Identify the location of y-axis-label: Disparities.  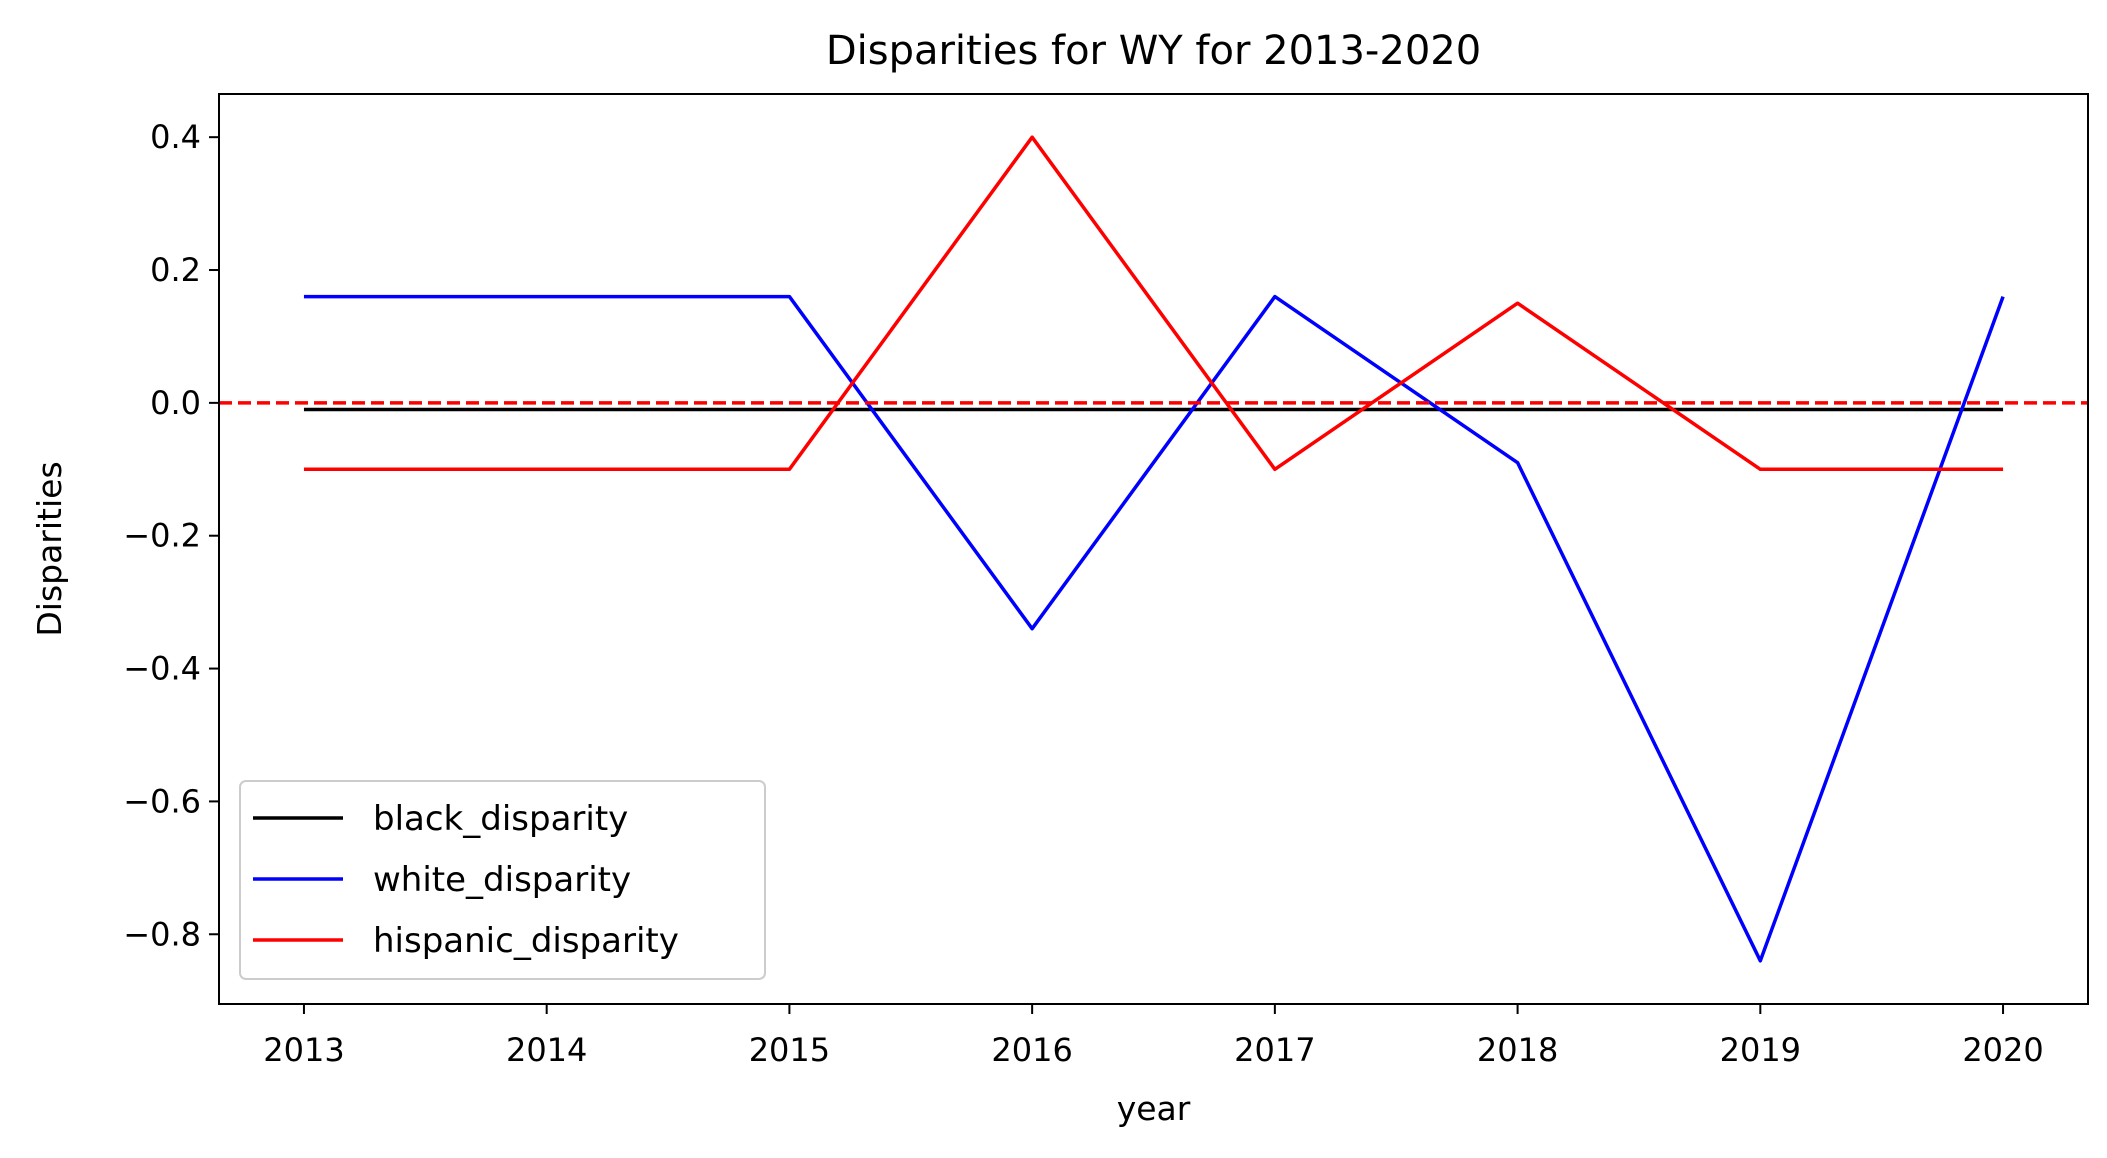
(49, 548).